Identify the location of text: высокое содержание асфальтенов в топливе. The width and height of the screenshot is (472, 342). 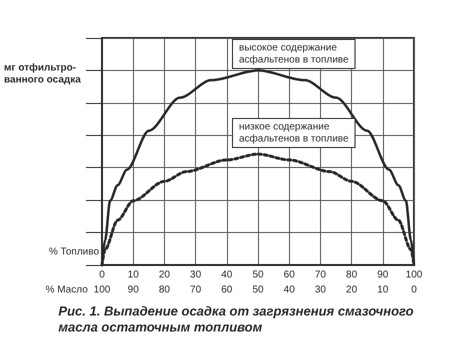
(294, 54).